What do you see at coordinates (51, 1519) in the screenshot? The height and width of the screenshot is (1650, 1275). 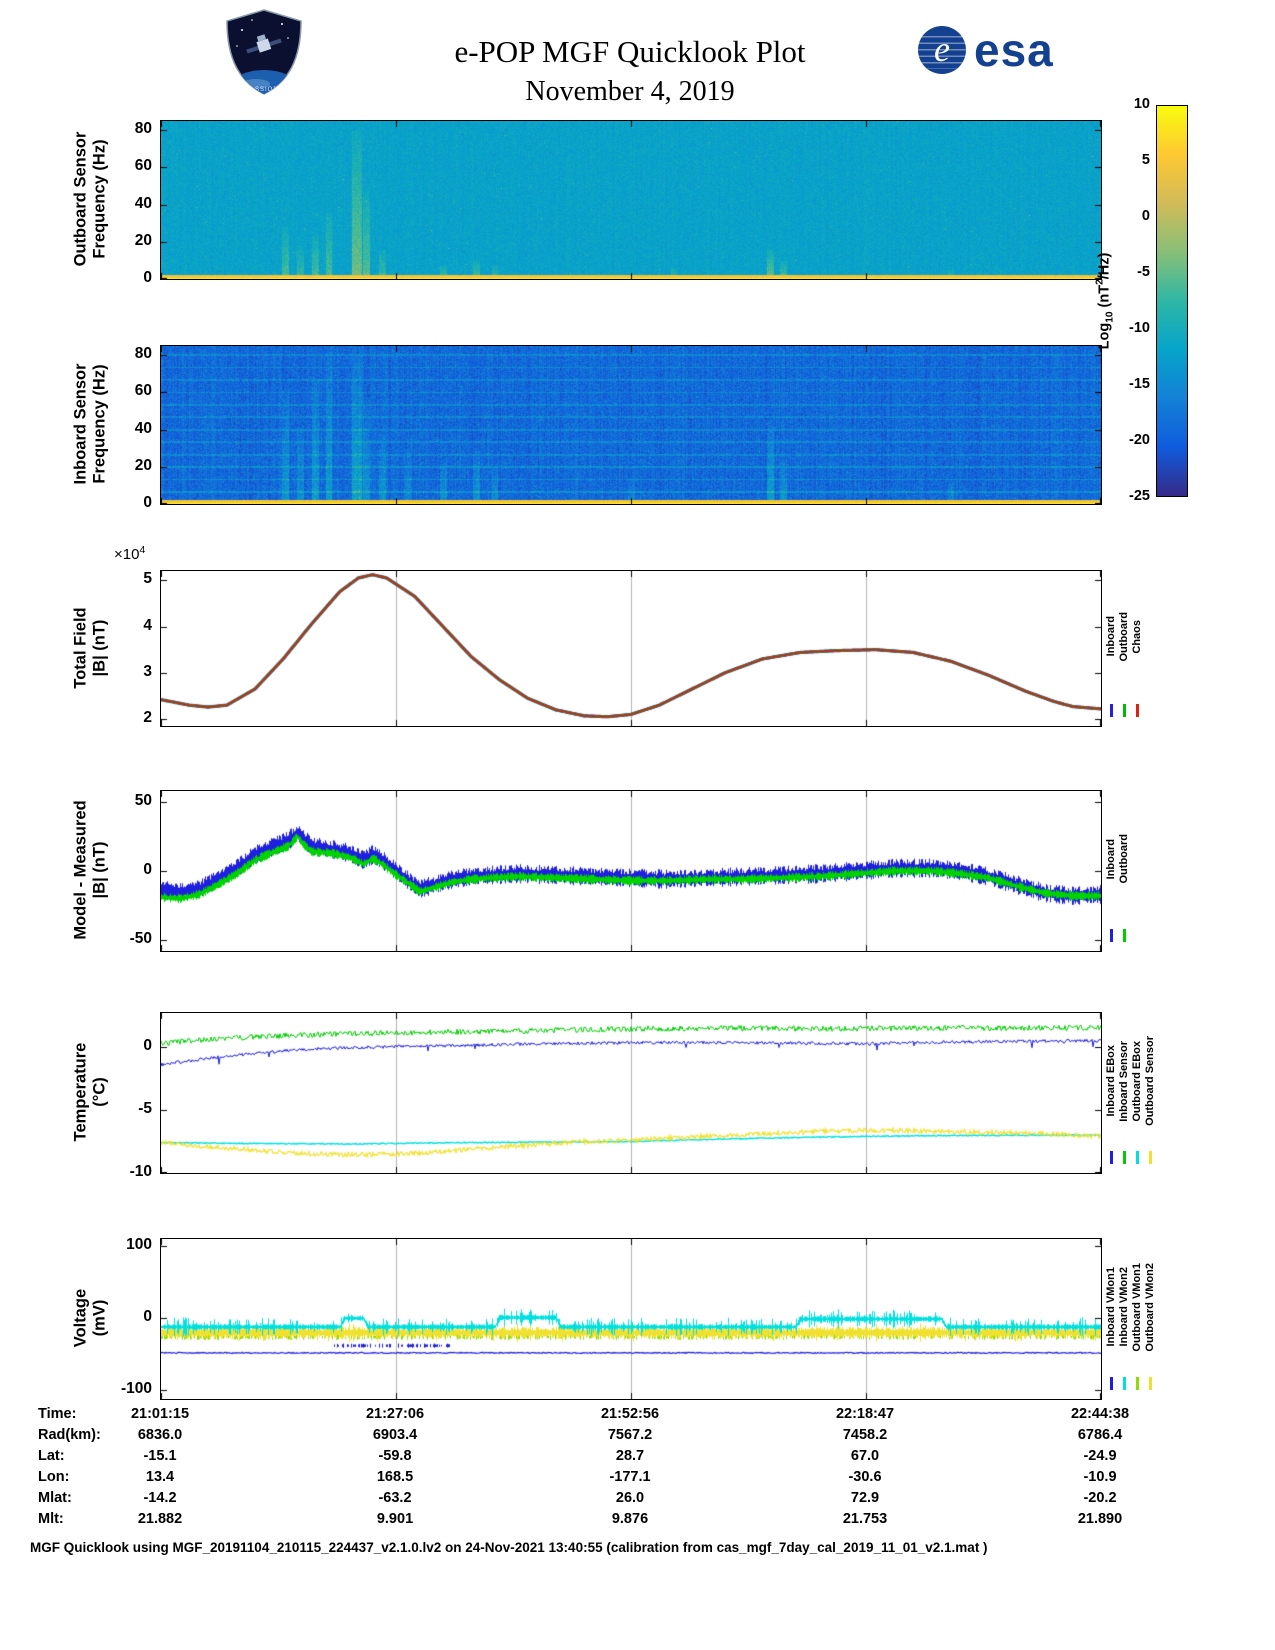 I see `table-row-label: Mlt:` at bounding box center [51, 1519].